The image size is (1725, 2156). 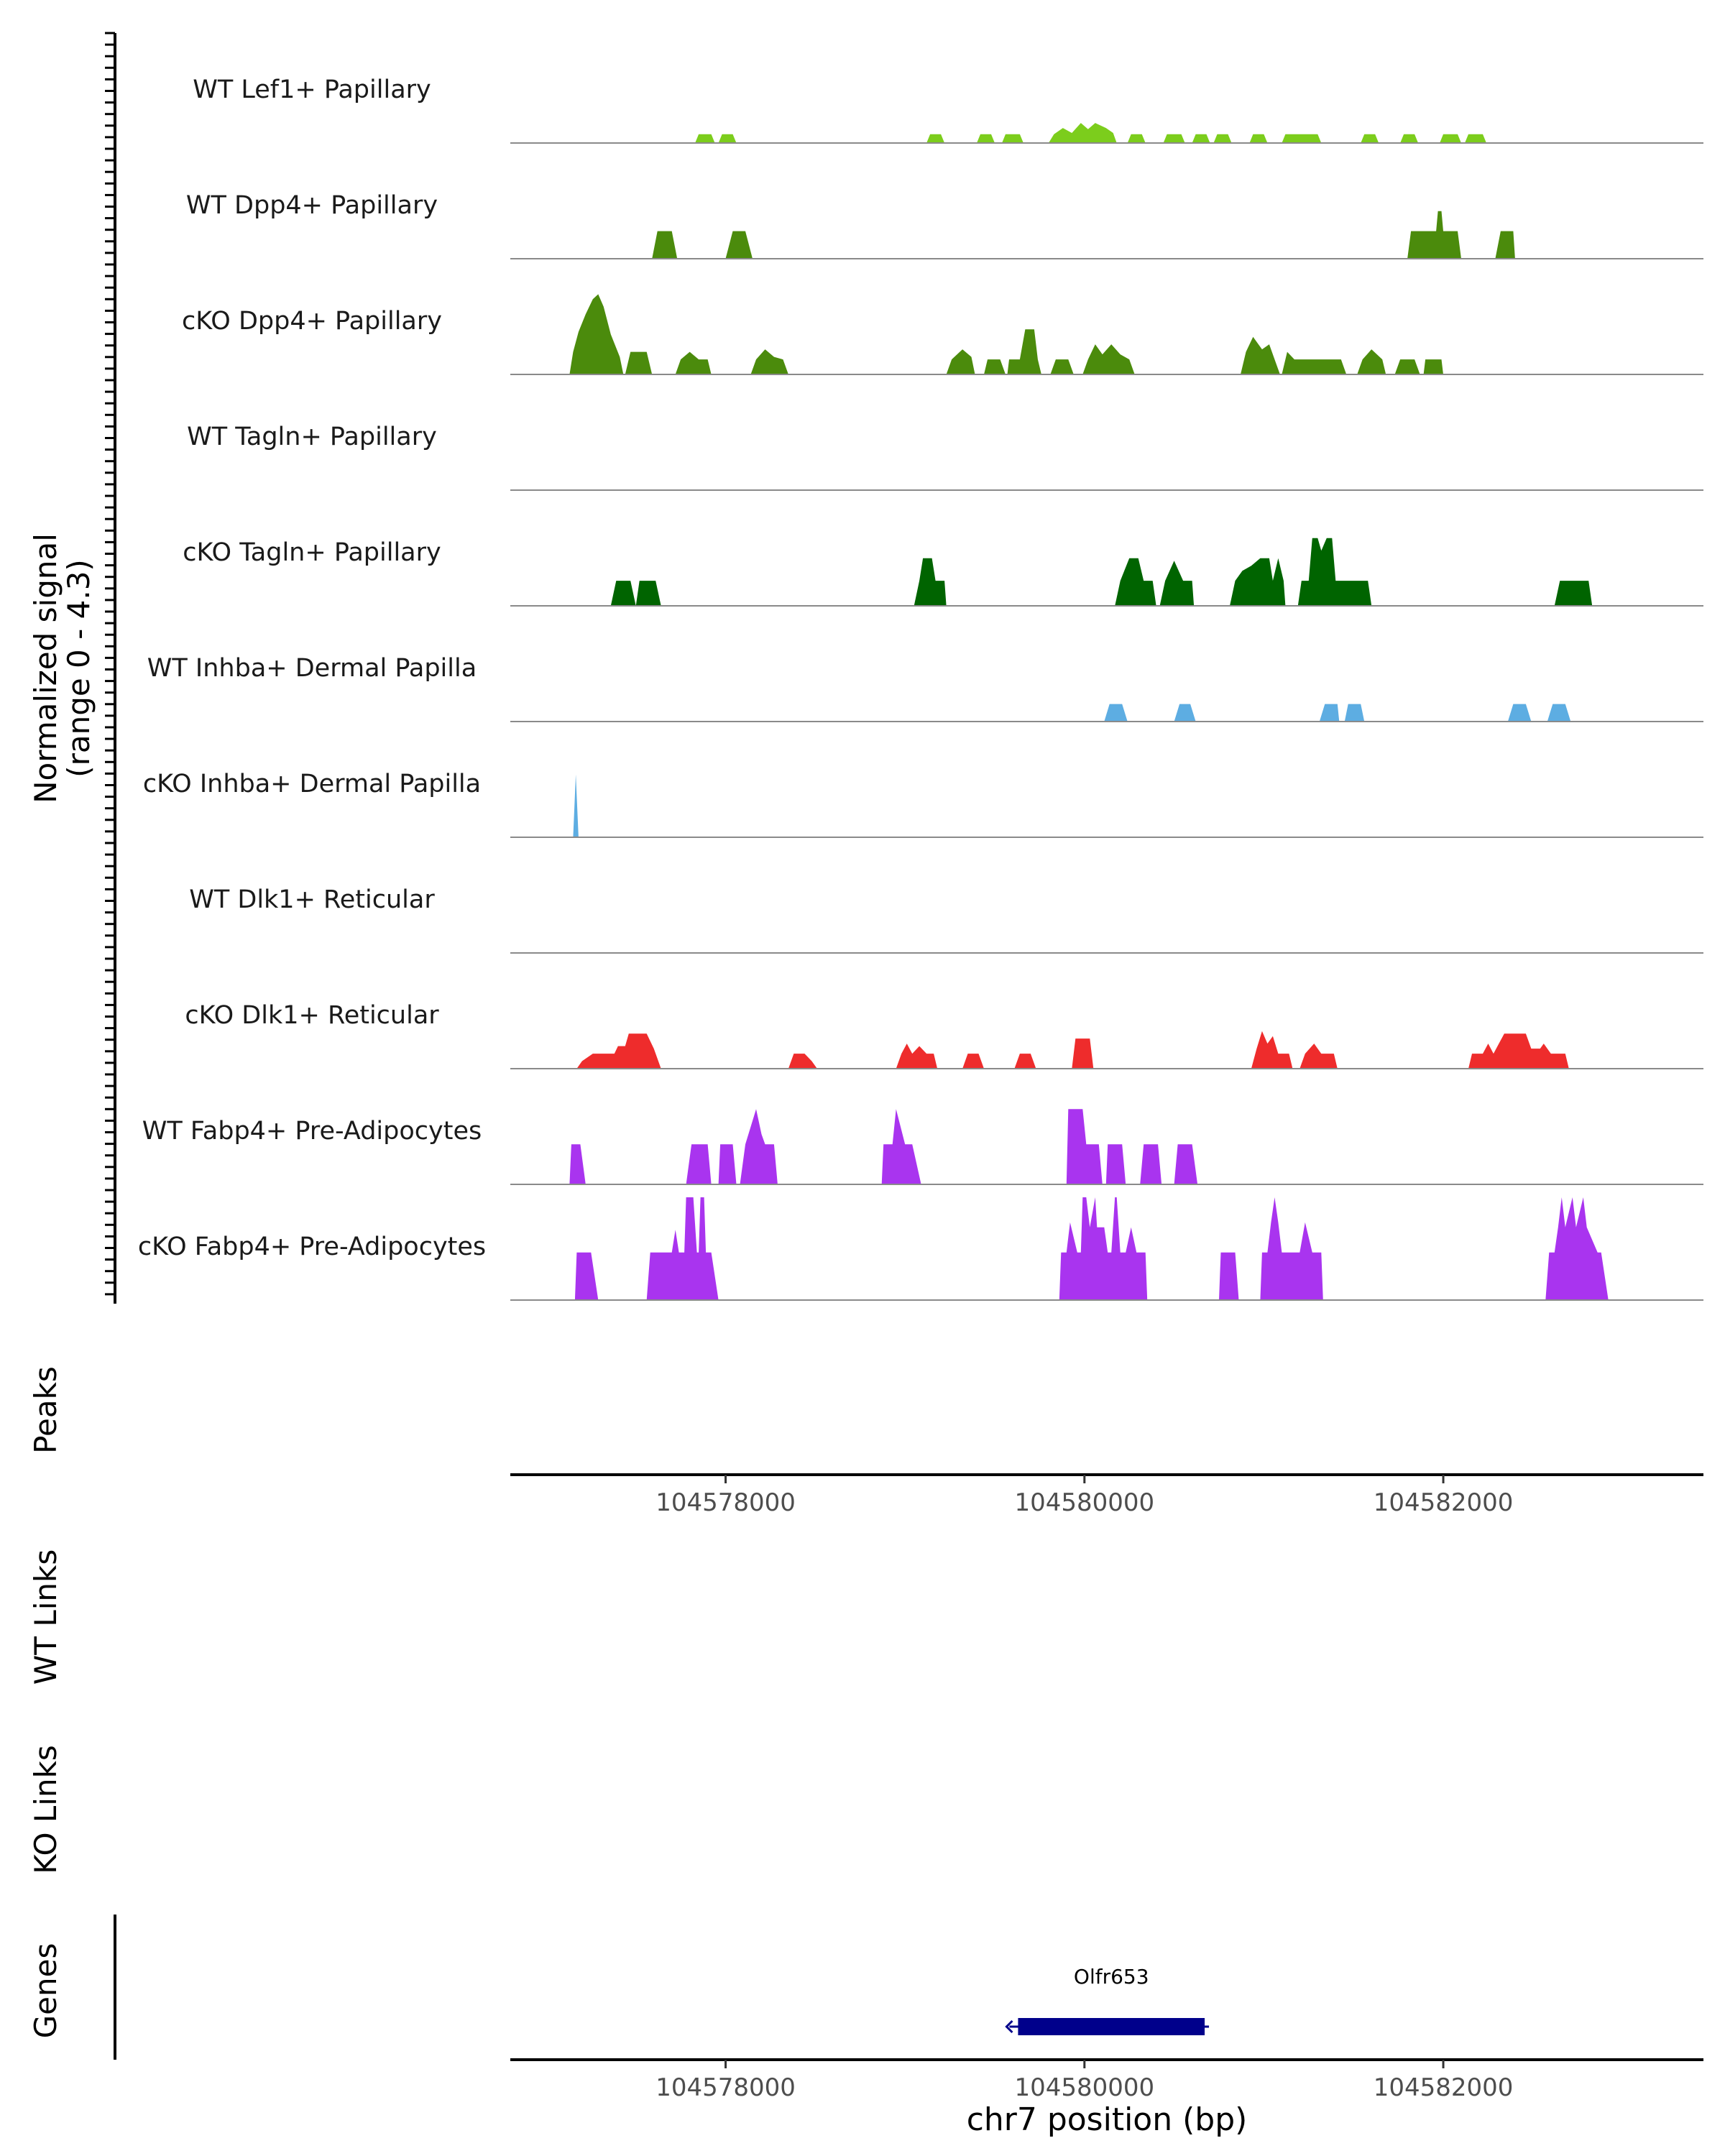 What do you see at coordinates (312, 900) in the screenshot?
I see `track-label: WT Dlk1+ Reticular` at bounding box center [312, 900].